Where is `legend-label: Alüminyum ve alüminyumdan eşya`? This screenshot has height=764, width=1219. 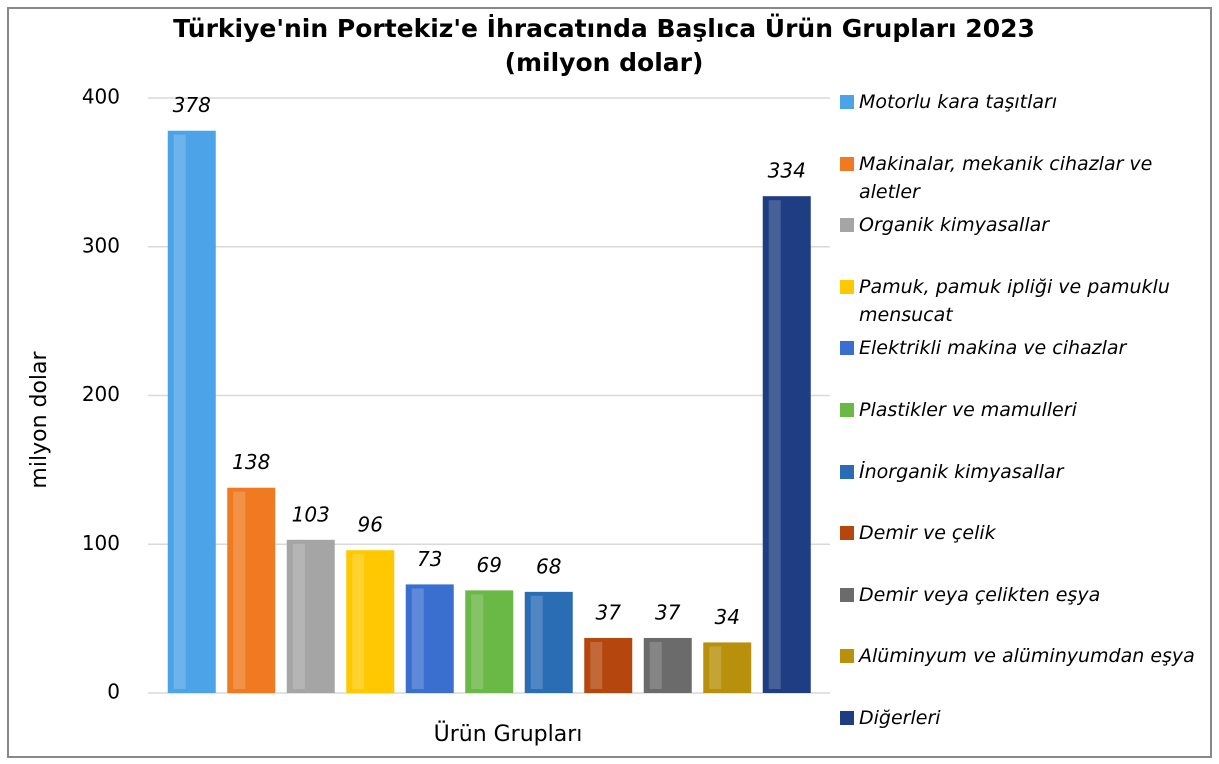
legend-label: Alüminyum ve alüminyumdan eşya is located at coordinates (1027, 656).